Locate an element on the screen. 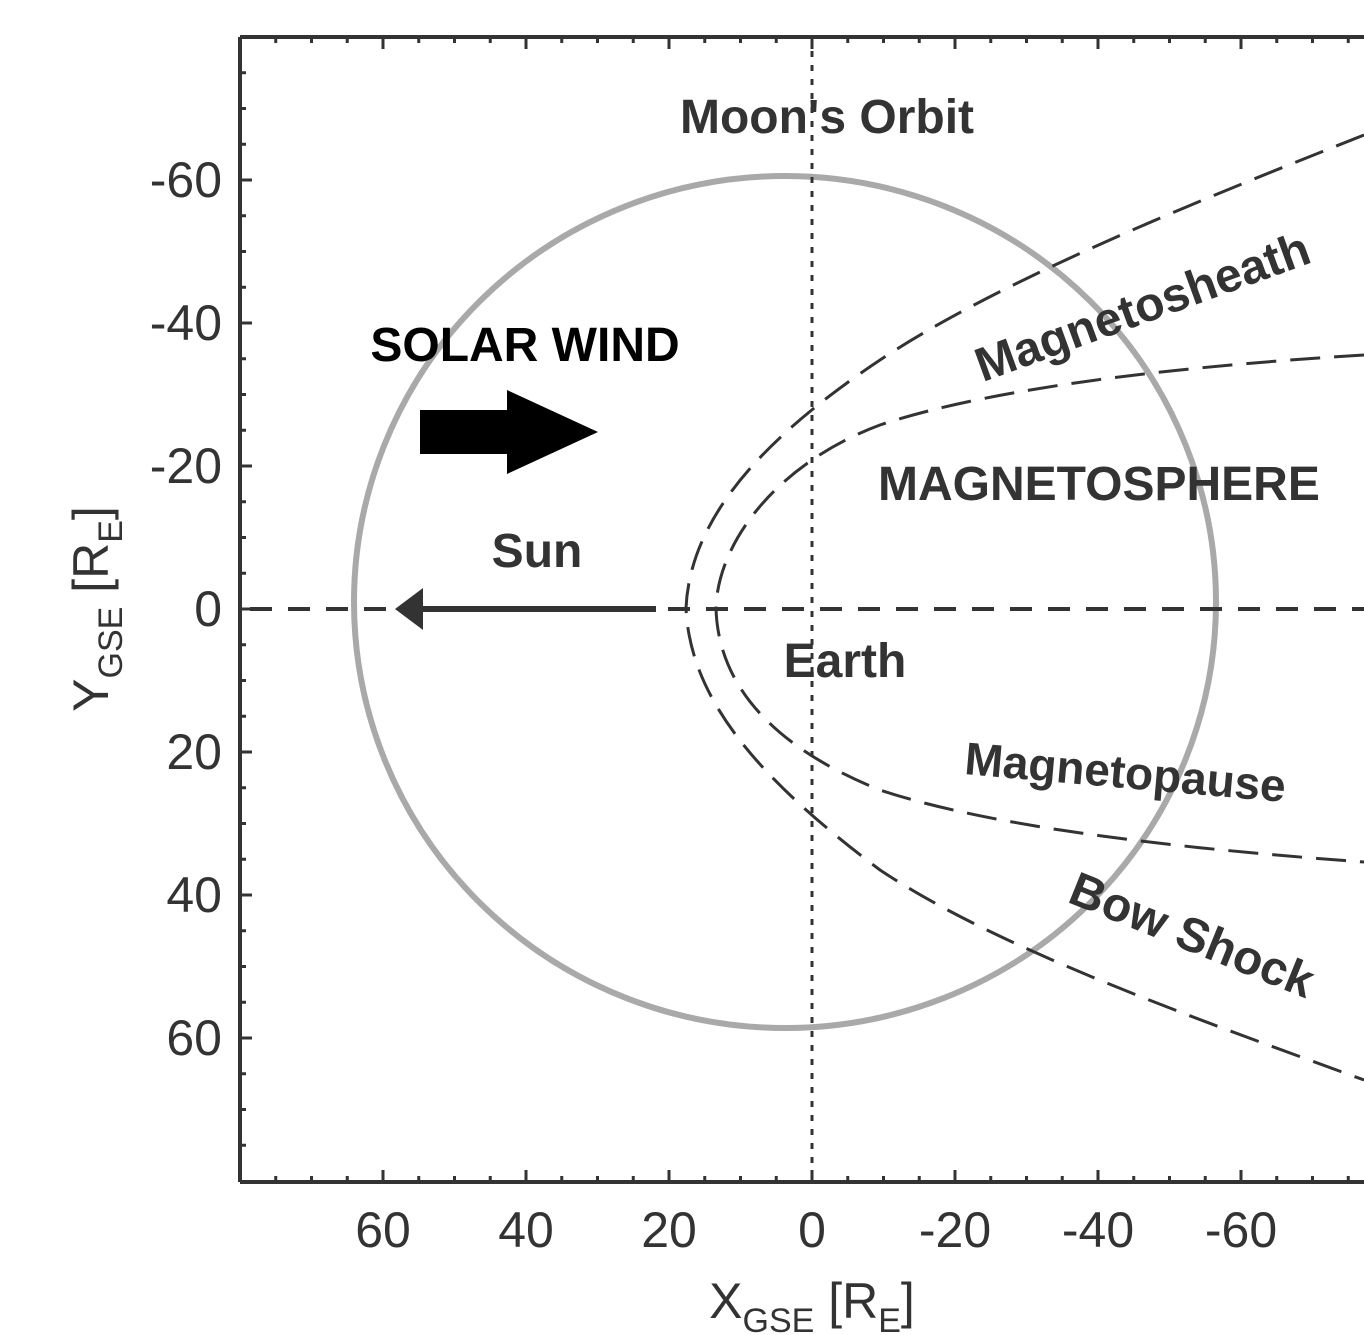  x-tick-label: 60 is located at coordinates (383, 1230).